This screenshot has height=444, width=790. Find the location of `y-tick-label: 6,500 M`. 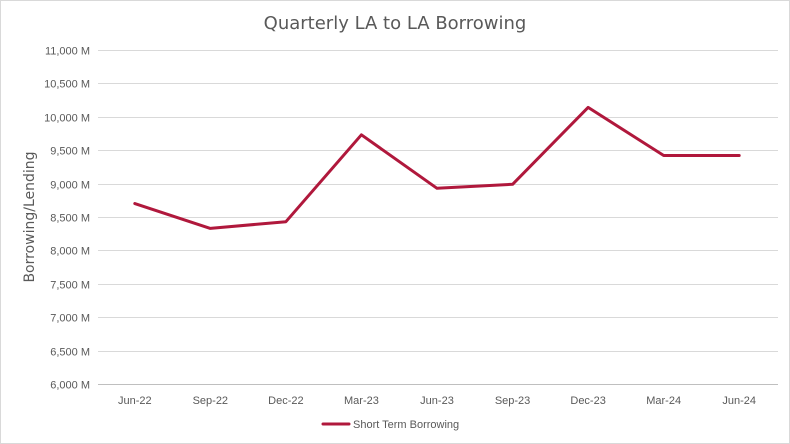

y-tick-label: 6,500 M is located at coordinates (70, 353).